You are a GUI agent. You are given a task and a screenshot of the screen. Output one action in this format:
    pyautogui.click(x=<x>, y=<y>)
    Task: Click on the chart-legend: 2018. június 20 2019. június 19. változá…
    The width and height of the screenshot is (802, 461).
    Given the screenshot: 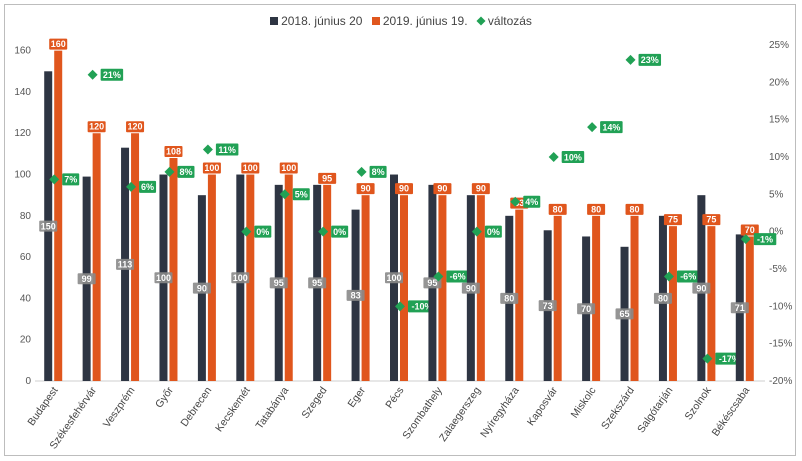 What is the action you would take?
    pyautogui.click(x=401, y=21)
    